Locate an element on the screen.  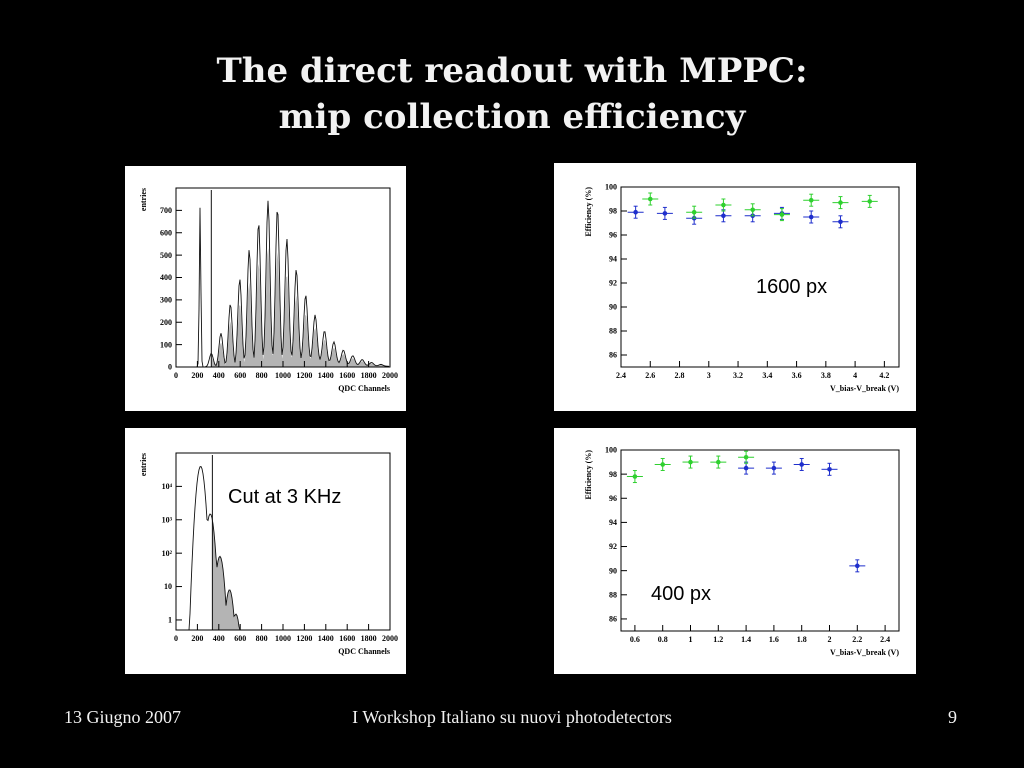
y-tick-label: 200 is located at coordinates (166, 322).